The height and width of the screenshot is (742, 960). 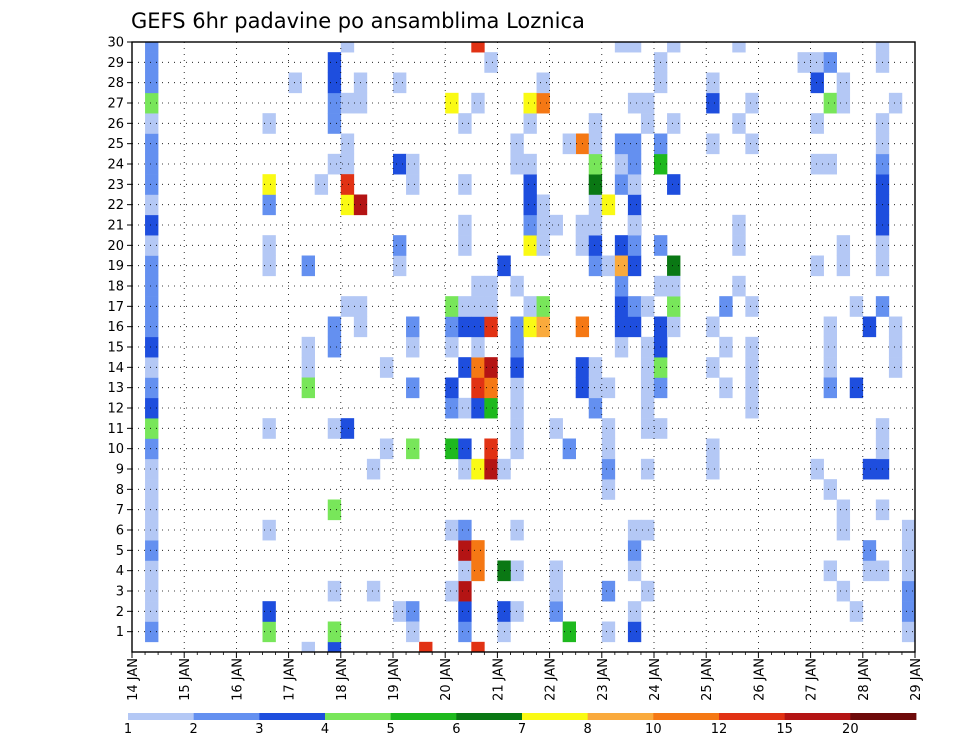 I want to click on x-tick-label: 26 JAN, so click(x=759, y=679).